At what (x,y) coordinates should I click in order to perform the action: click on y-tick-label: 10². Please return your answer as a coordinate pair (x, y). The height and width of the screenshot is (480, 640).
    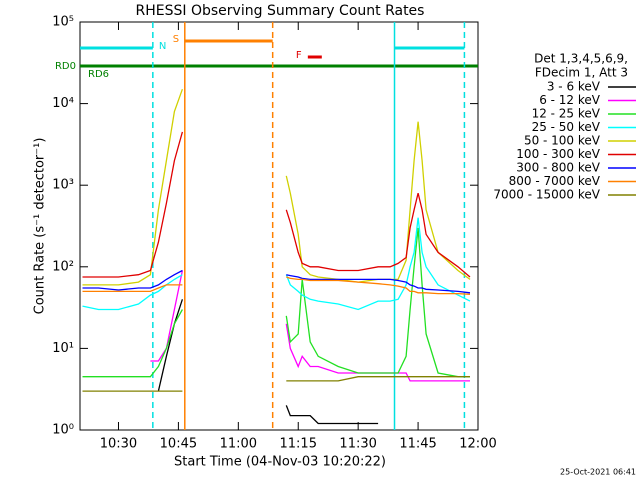
    Looking at the image, I should click on (63, 266).